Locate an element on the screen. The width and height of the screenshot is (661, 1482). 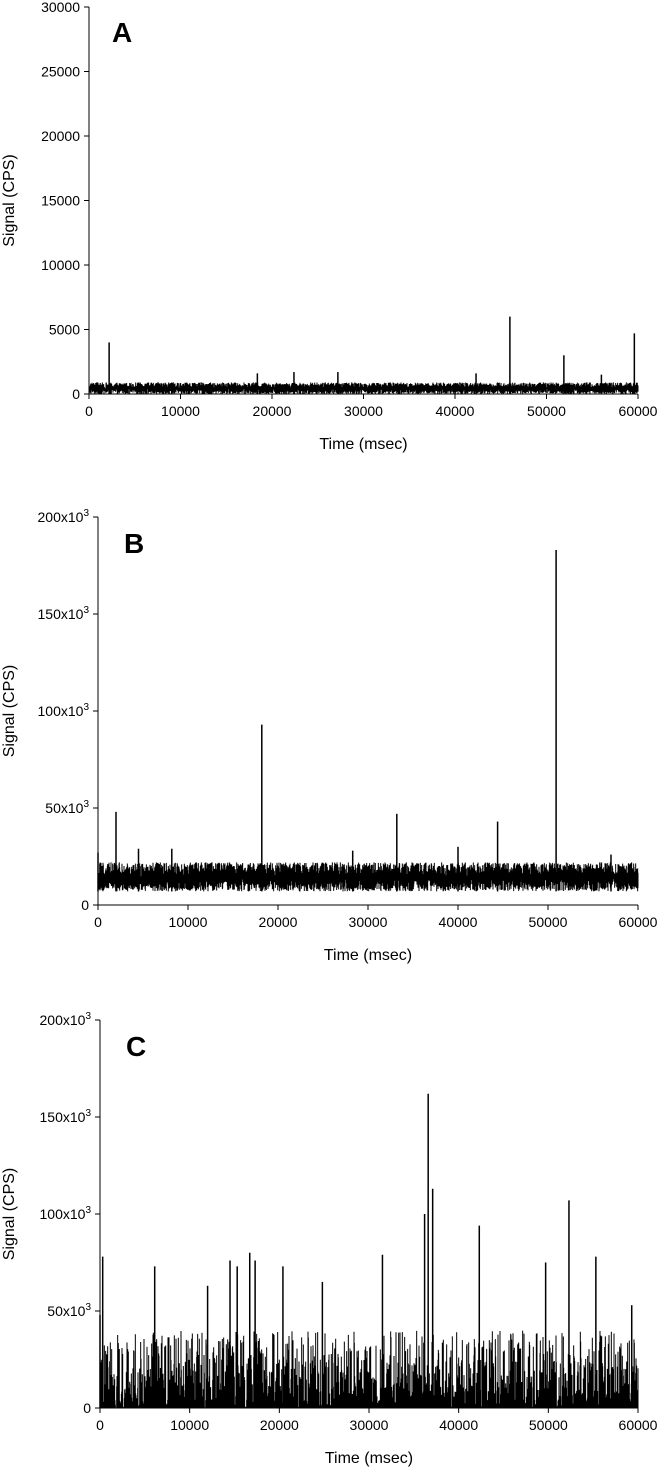
chart-c-y-axis-title: Signal (CPS) is located at coordinates (9, 1214).